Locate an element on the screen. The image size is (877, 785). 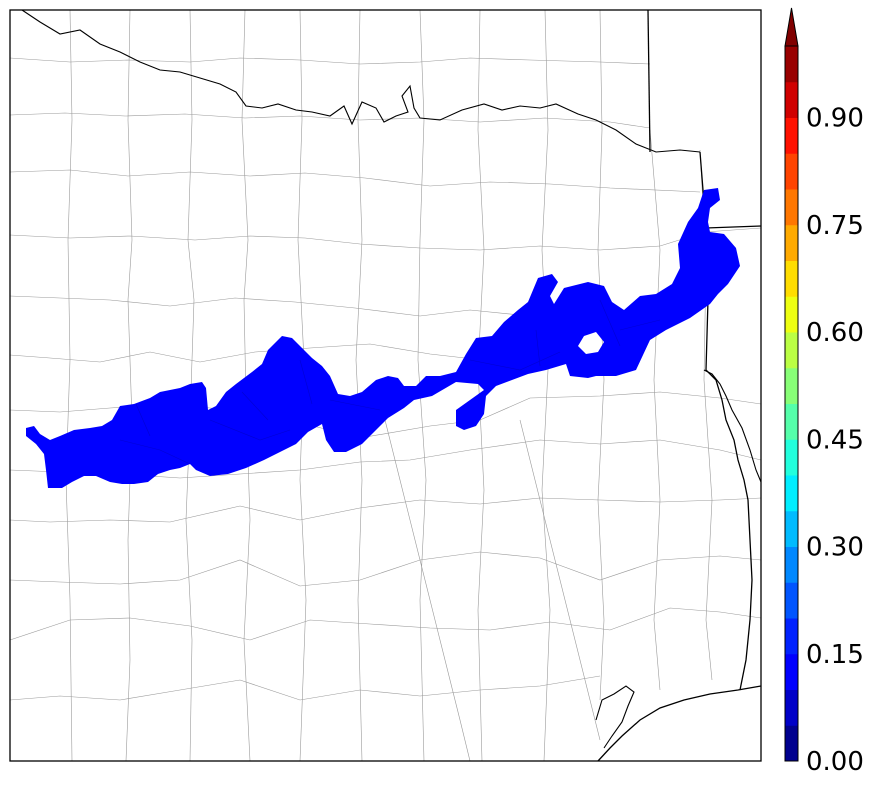
colorbar-tick-label: 0.75 is located at coordinates (835, 226).